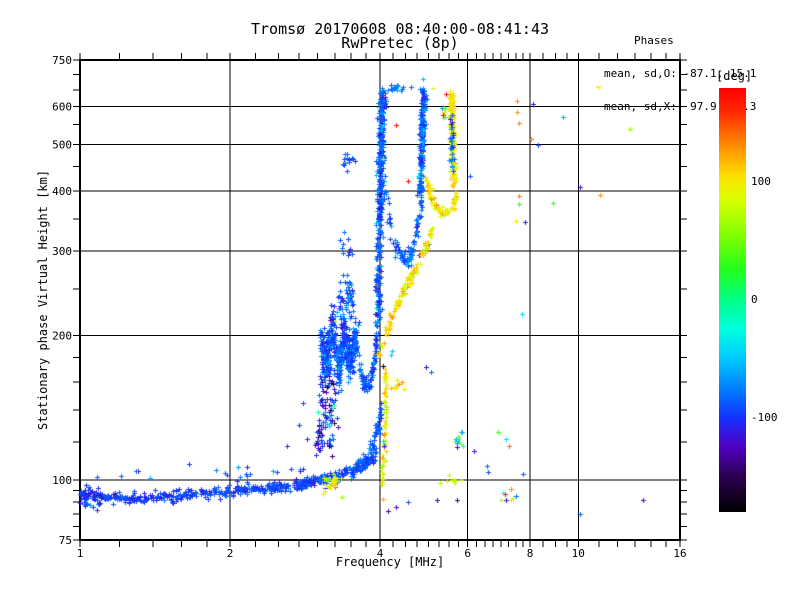 Image resolution: width=800 pixels, height=600 pixels. I want to click on colorbar, so click(732, 300).